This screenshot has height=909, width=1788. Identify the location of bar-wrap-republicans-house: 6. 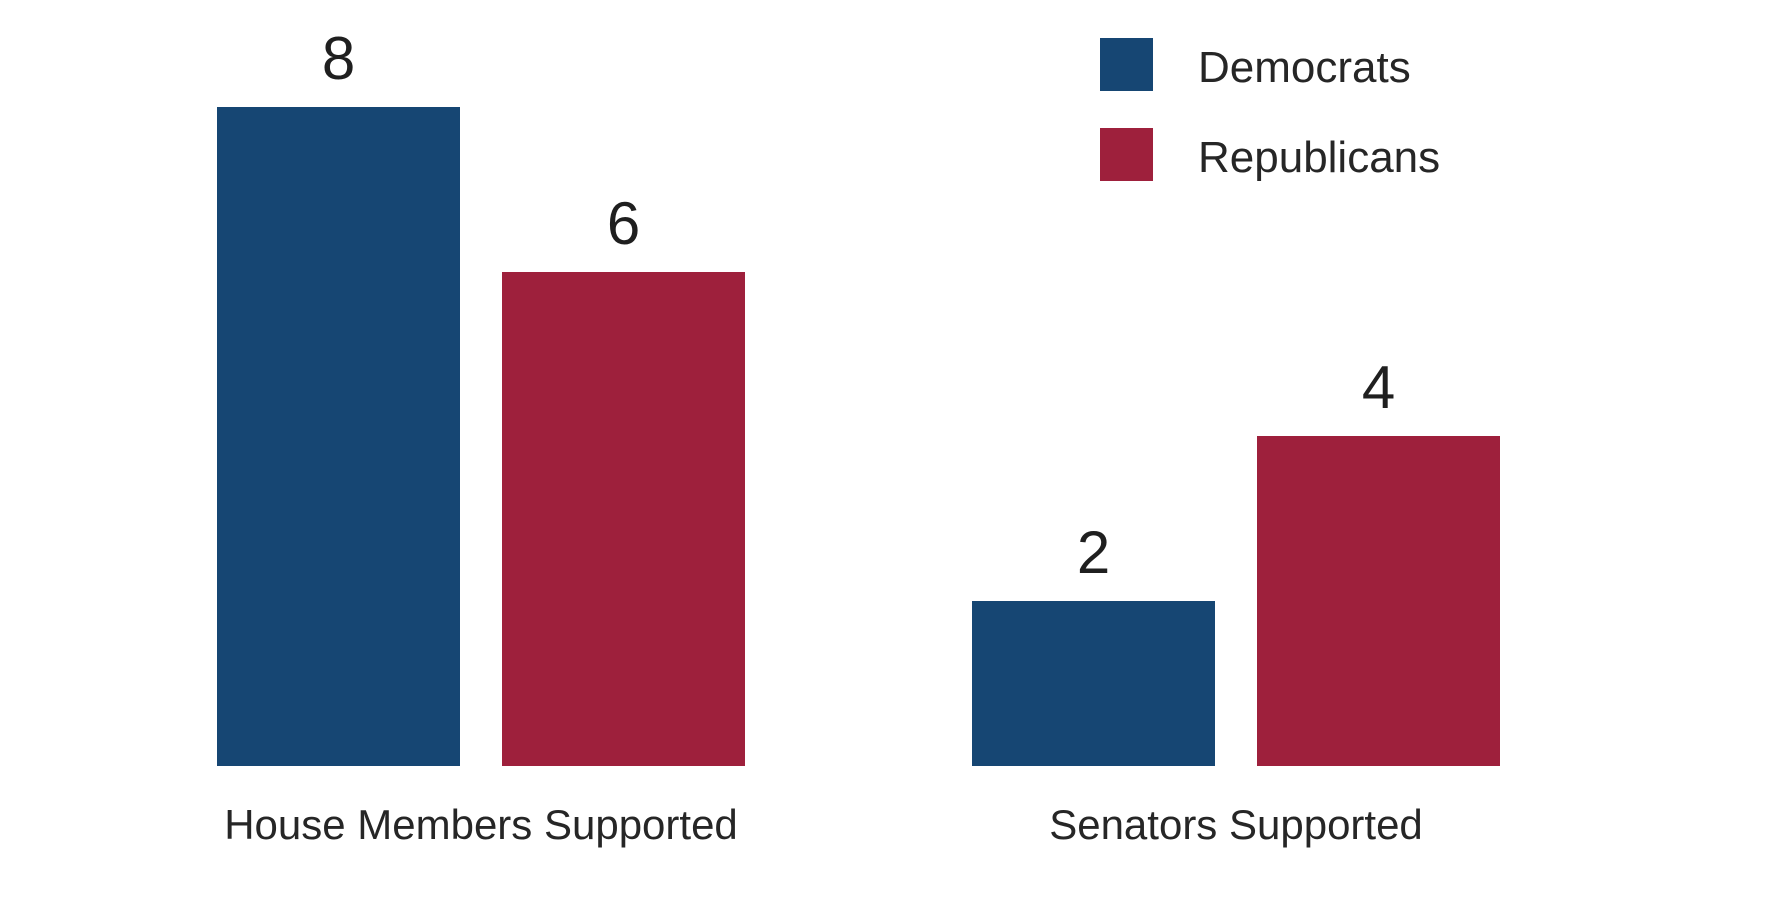
(623, 480).